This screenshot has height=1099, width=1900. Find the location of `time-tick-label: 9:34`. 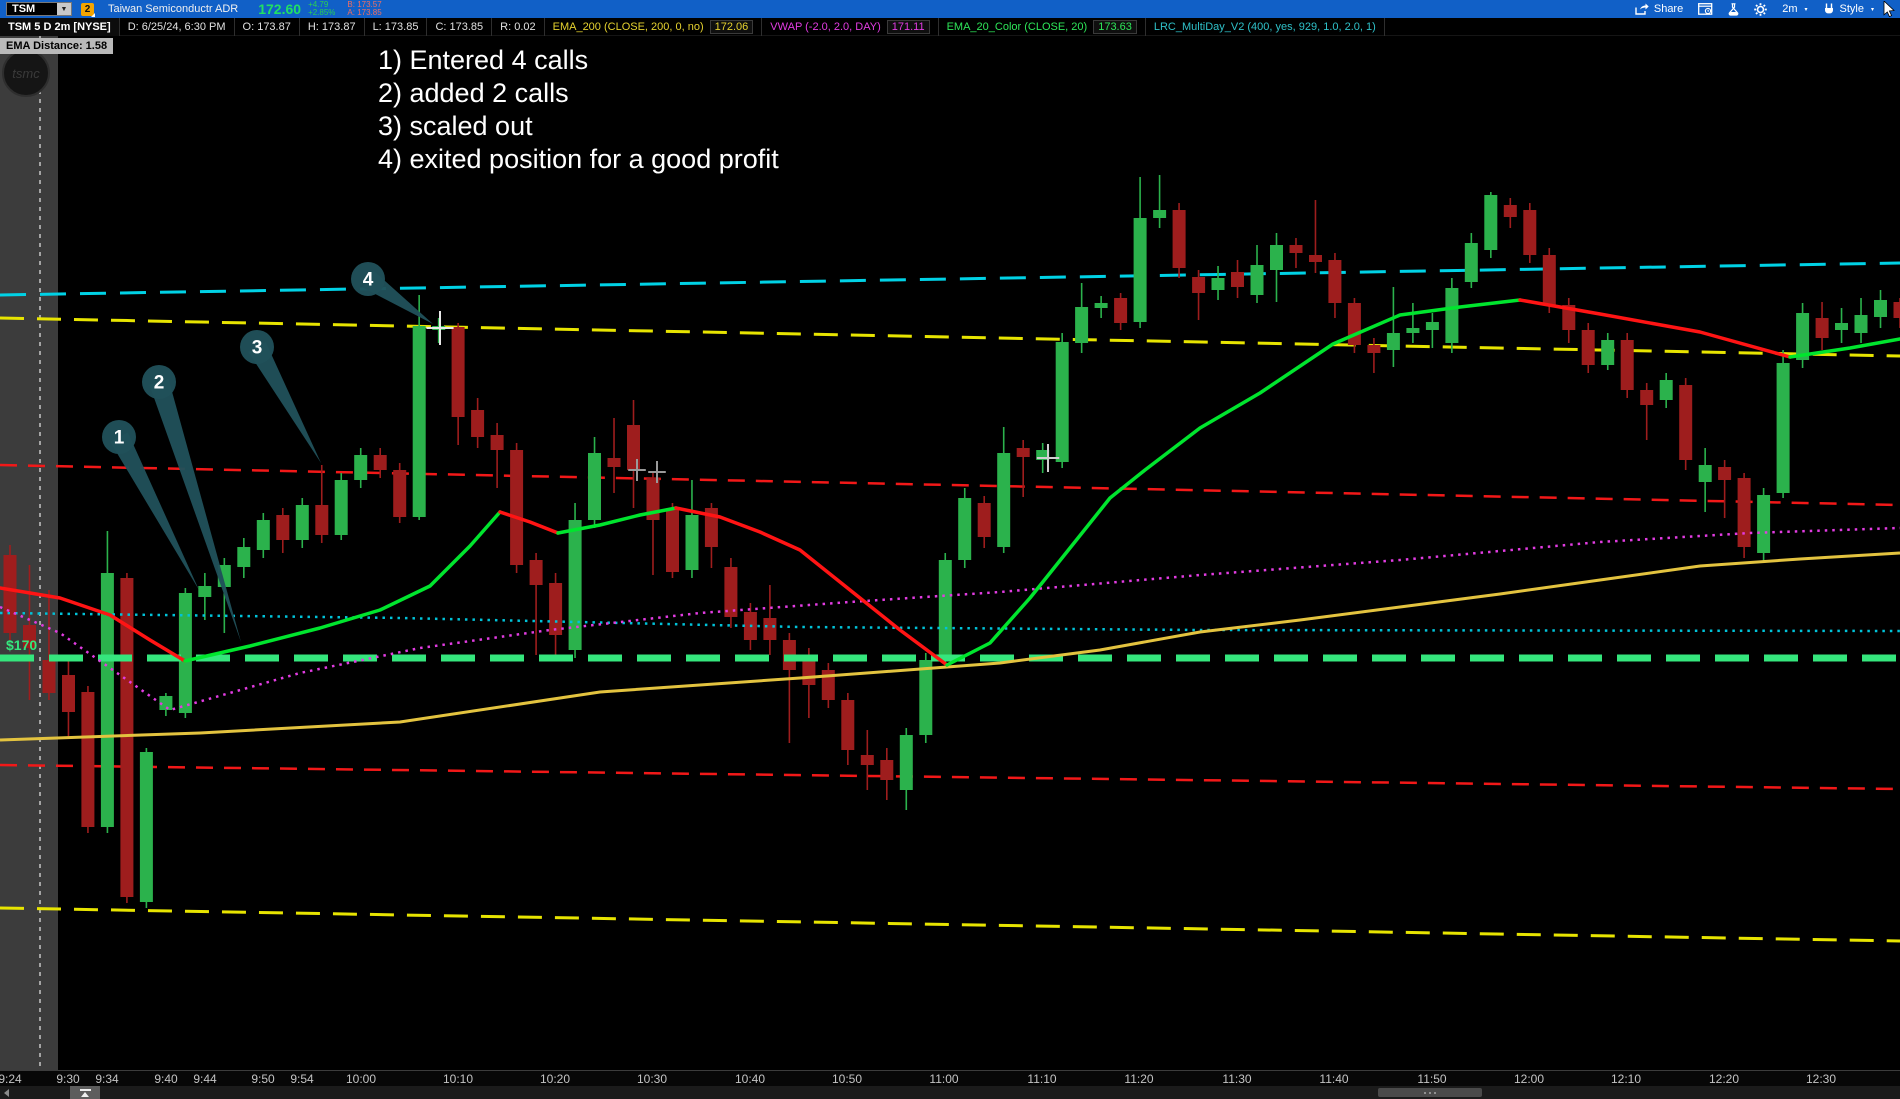

time-tick-label: 9:34 is located at coordinates (107, 1079).